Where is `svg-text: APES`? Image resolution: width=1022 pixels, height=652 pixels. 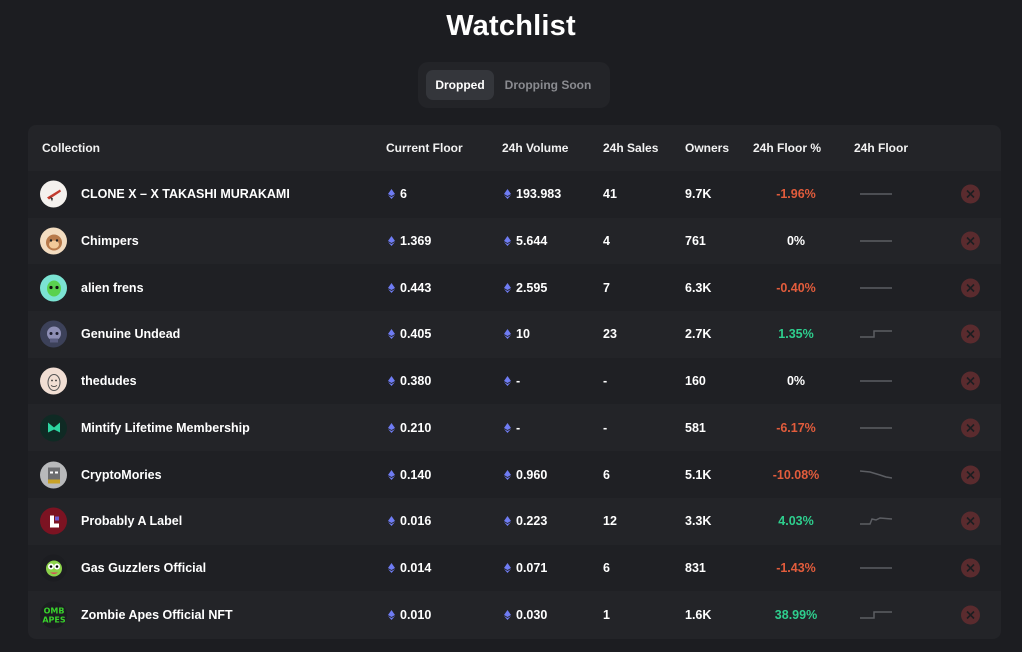
svg-text: APES is located at coordinates (54, 620).